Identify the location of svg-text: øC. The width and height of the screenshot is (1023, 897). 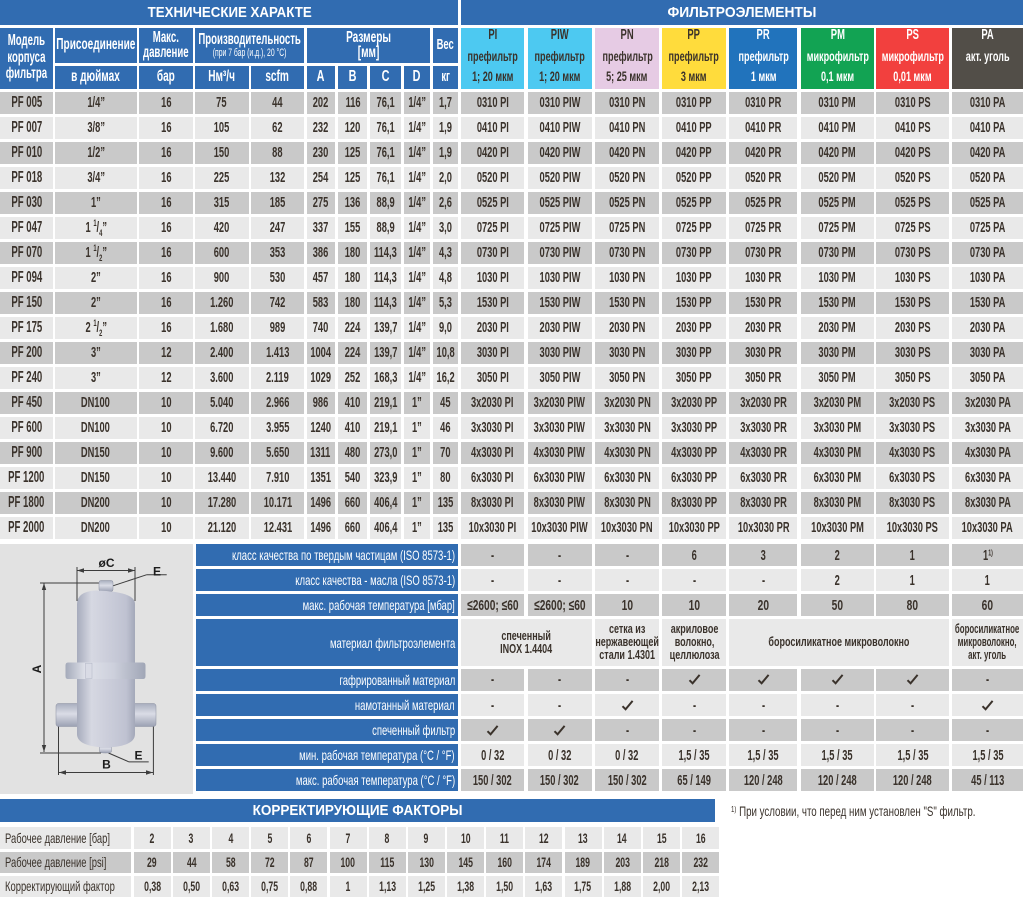
(107, 563).